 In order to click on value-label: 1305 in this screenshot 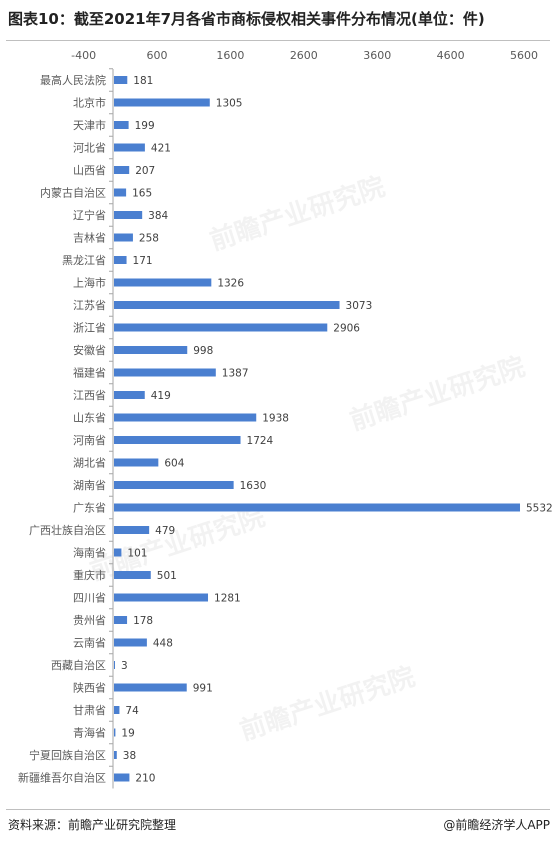, I will do `click(229, 104)`.